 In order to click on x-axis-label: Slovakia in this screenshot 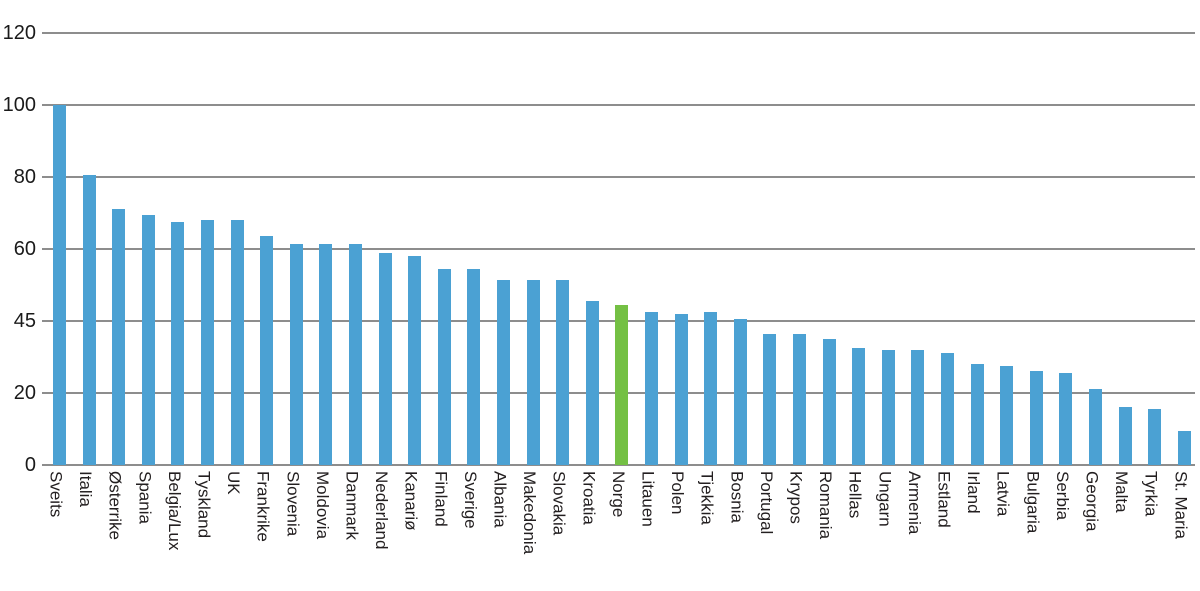, I will do `click(559, 503)`.